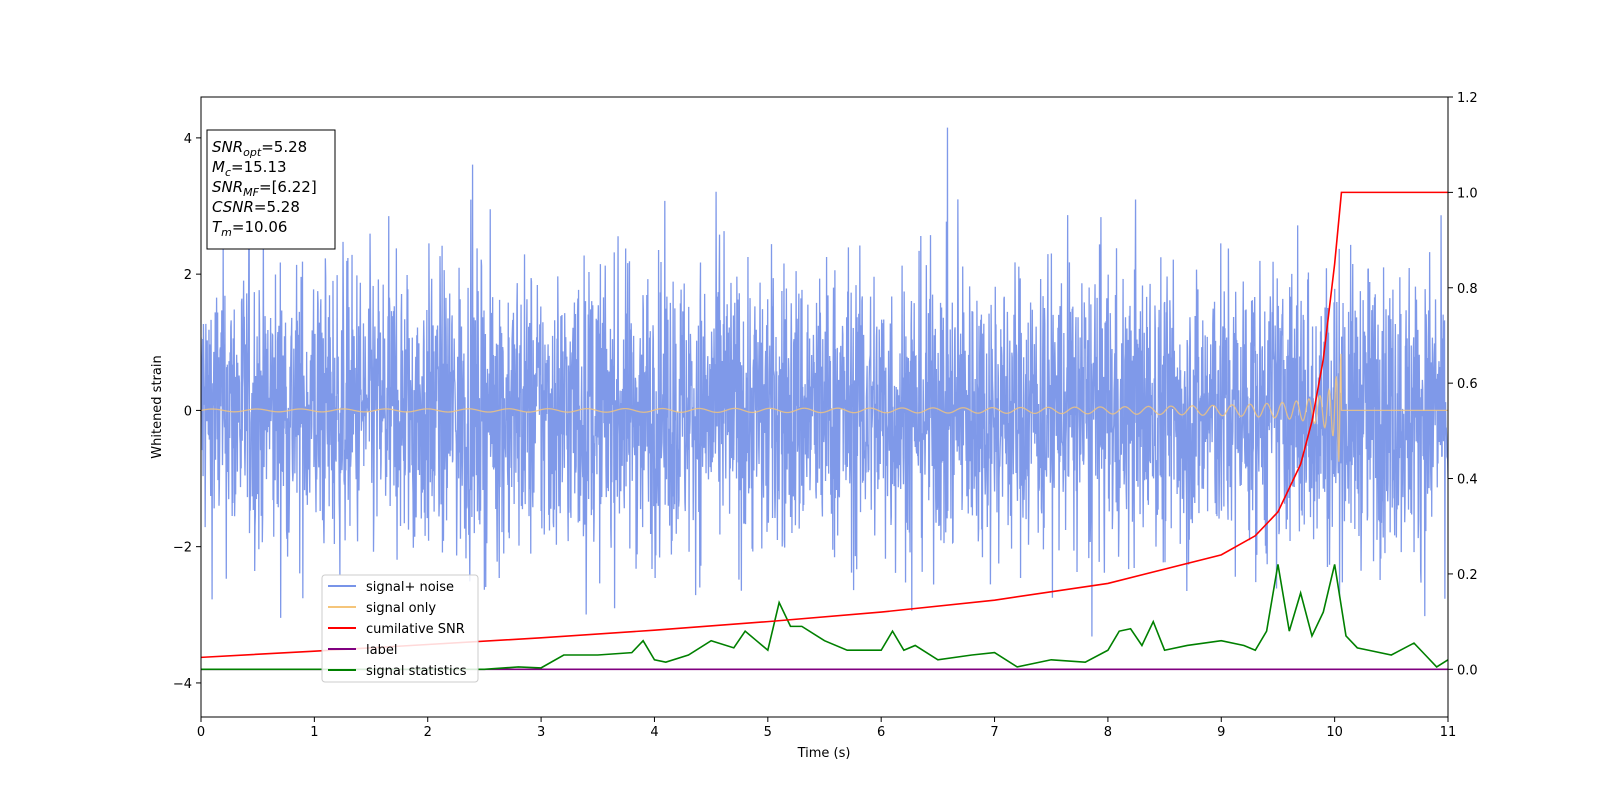 Image resolution: width=1600 pixels, height=800 pixels. I want to click on x-tick-label: 0, so click(201, 732).